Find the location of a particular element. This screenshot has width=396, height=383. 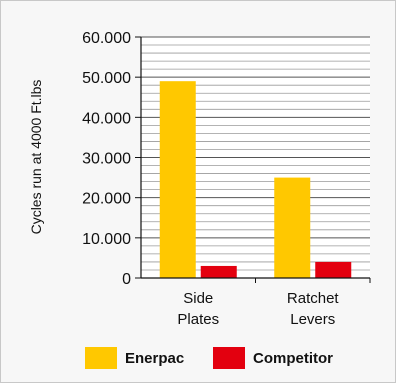

legend-item-competitor: Competitor is located at coordinates (273, 358).